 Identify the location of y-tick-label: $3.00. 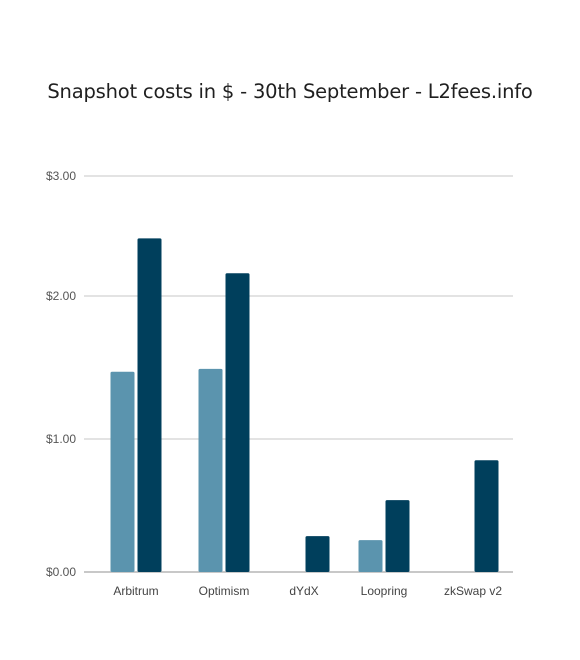
(61, 176).